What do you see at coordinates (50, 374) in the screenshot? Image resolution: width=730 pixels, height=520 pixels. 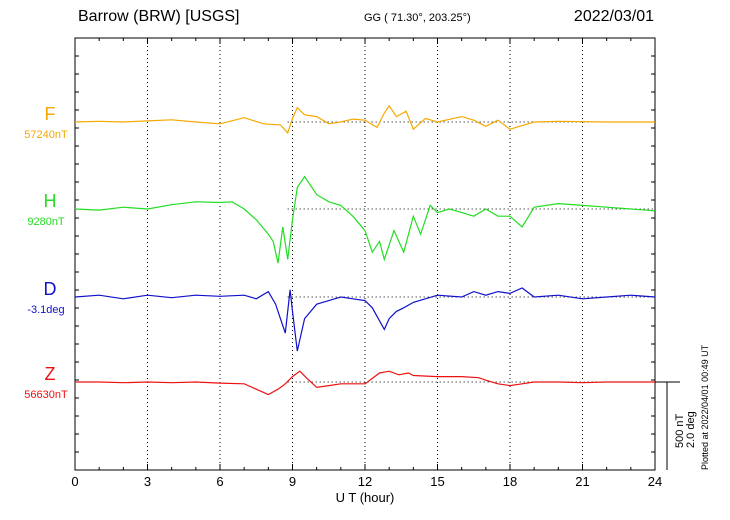 I see `series-name-z: Z` at bounding box center [50, 374].